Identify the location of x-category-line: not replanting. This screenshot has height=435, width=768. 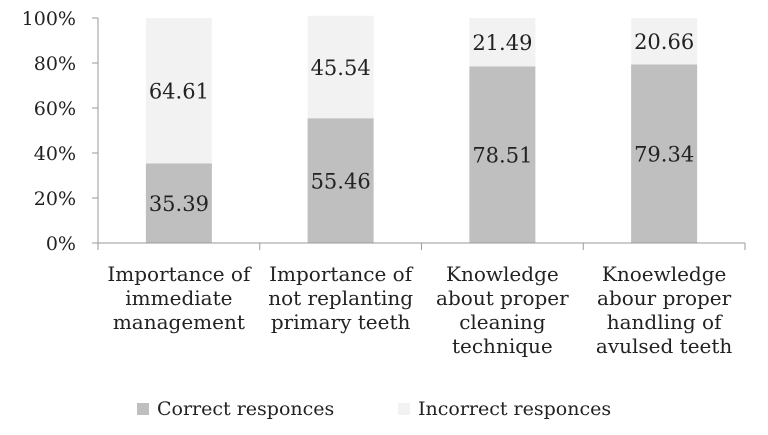
(341, 298).